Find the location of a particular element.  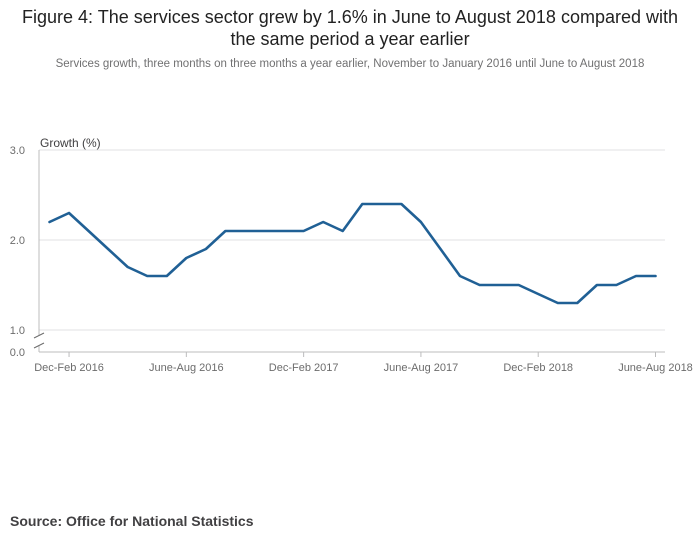

y-tick-label: 2.0 is located at coordinates (17, 241).